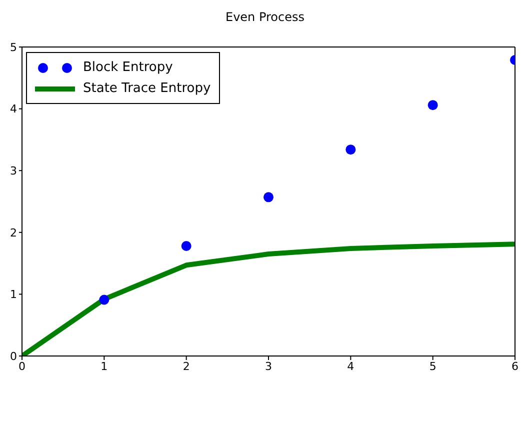 Image resolution: width=530 pixels, height=435 pixels. I want to click on x-tick-label: 3, so click(268, 366).